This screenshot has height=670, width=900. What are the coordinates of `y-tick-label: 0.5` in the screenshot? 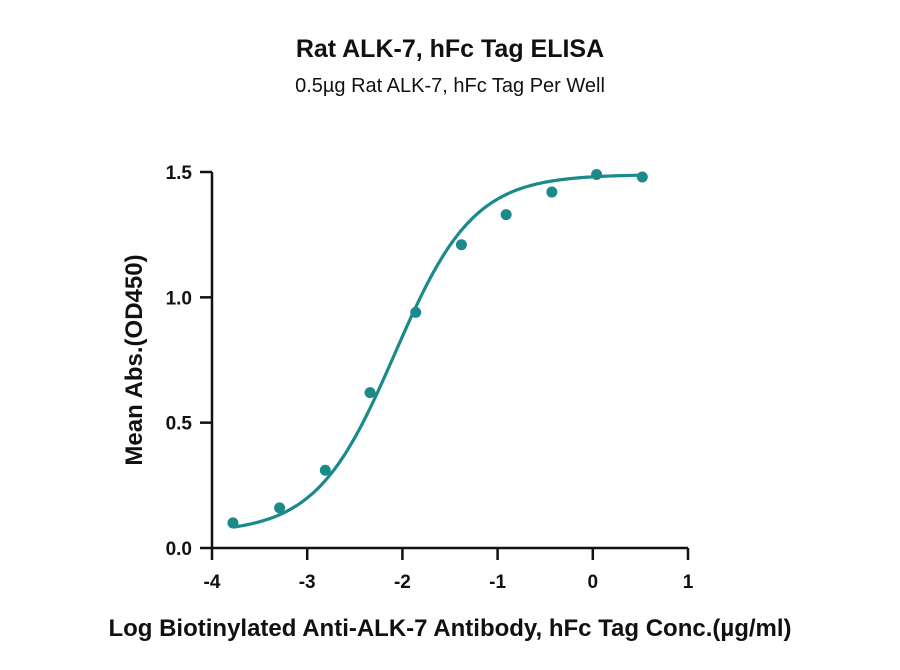 It's located at (179, 424).